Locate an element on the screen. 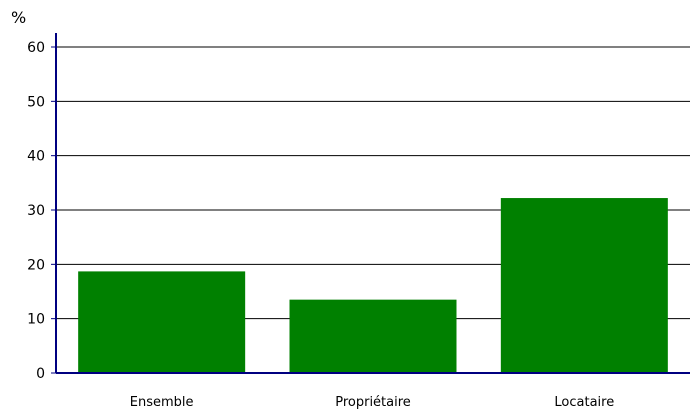  x-category-label: Propriétaire is located at coordinates (373, 402).